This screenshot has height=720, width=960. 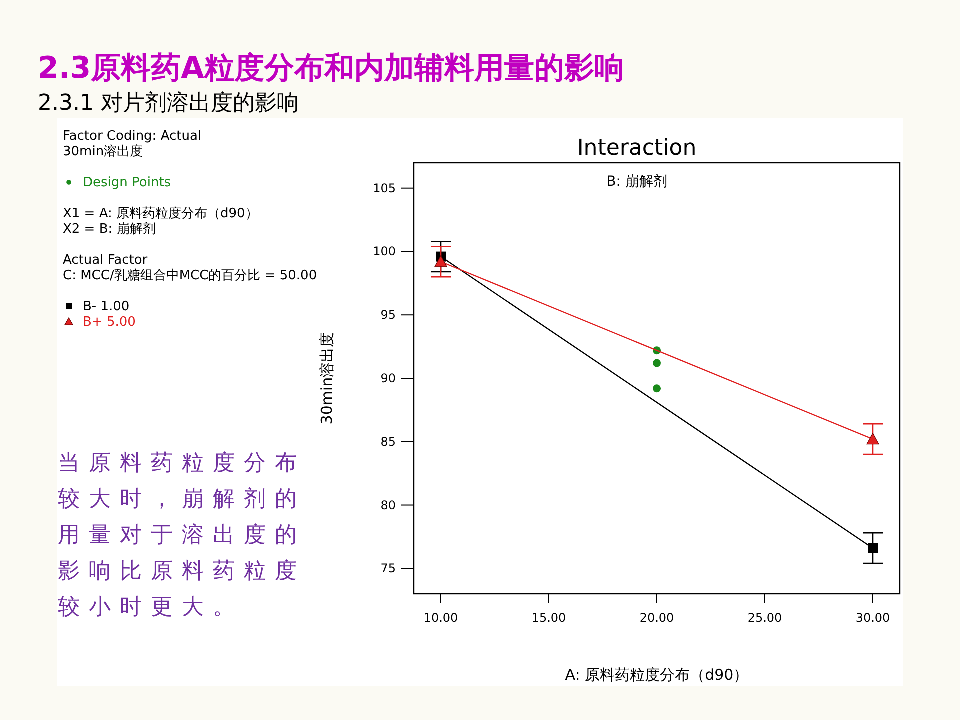 What do you see at coordinates (106, 307) in the screenshot?
I see `legend-label: B- 1.00` at bounding box center [106, 307].